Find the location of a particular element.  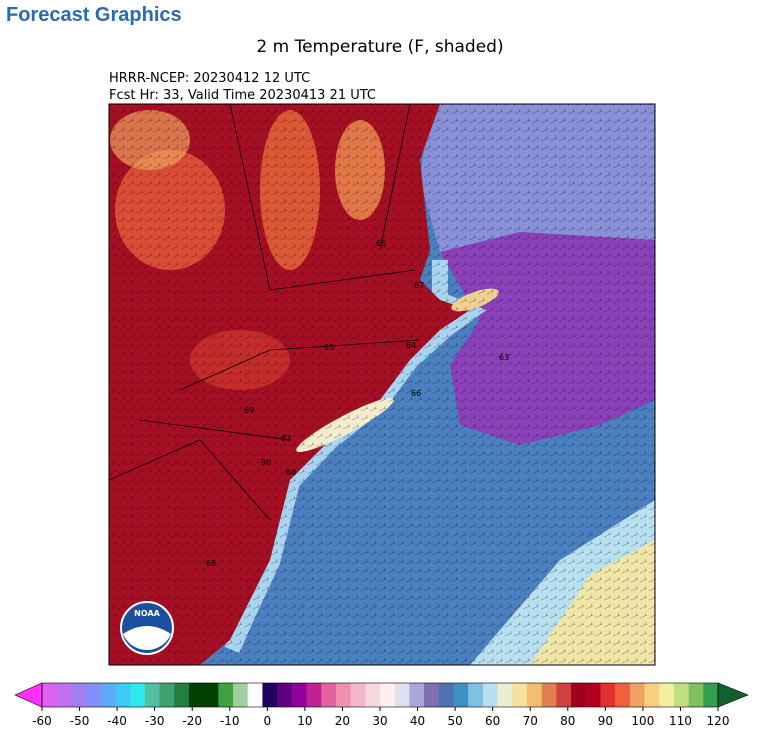

station-label: 64 is located at coordinates (411, 345).